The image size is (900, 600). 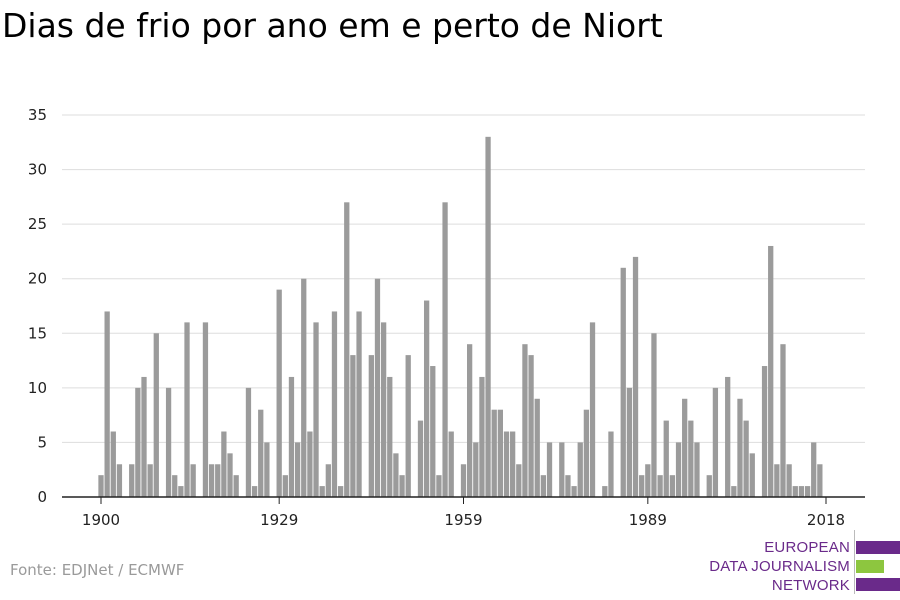 I want to click on y-tick-label: 15, so click(x=37, y=333).